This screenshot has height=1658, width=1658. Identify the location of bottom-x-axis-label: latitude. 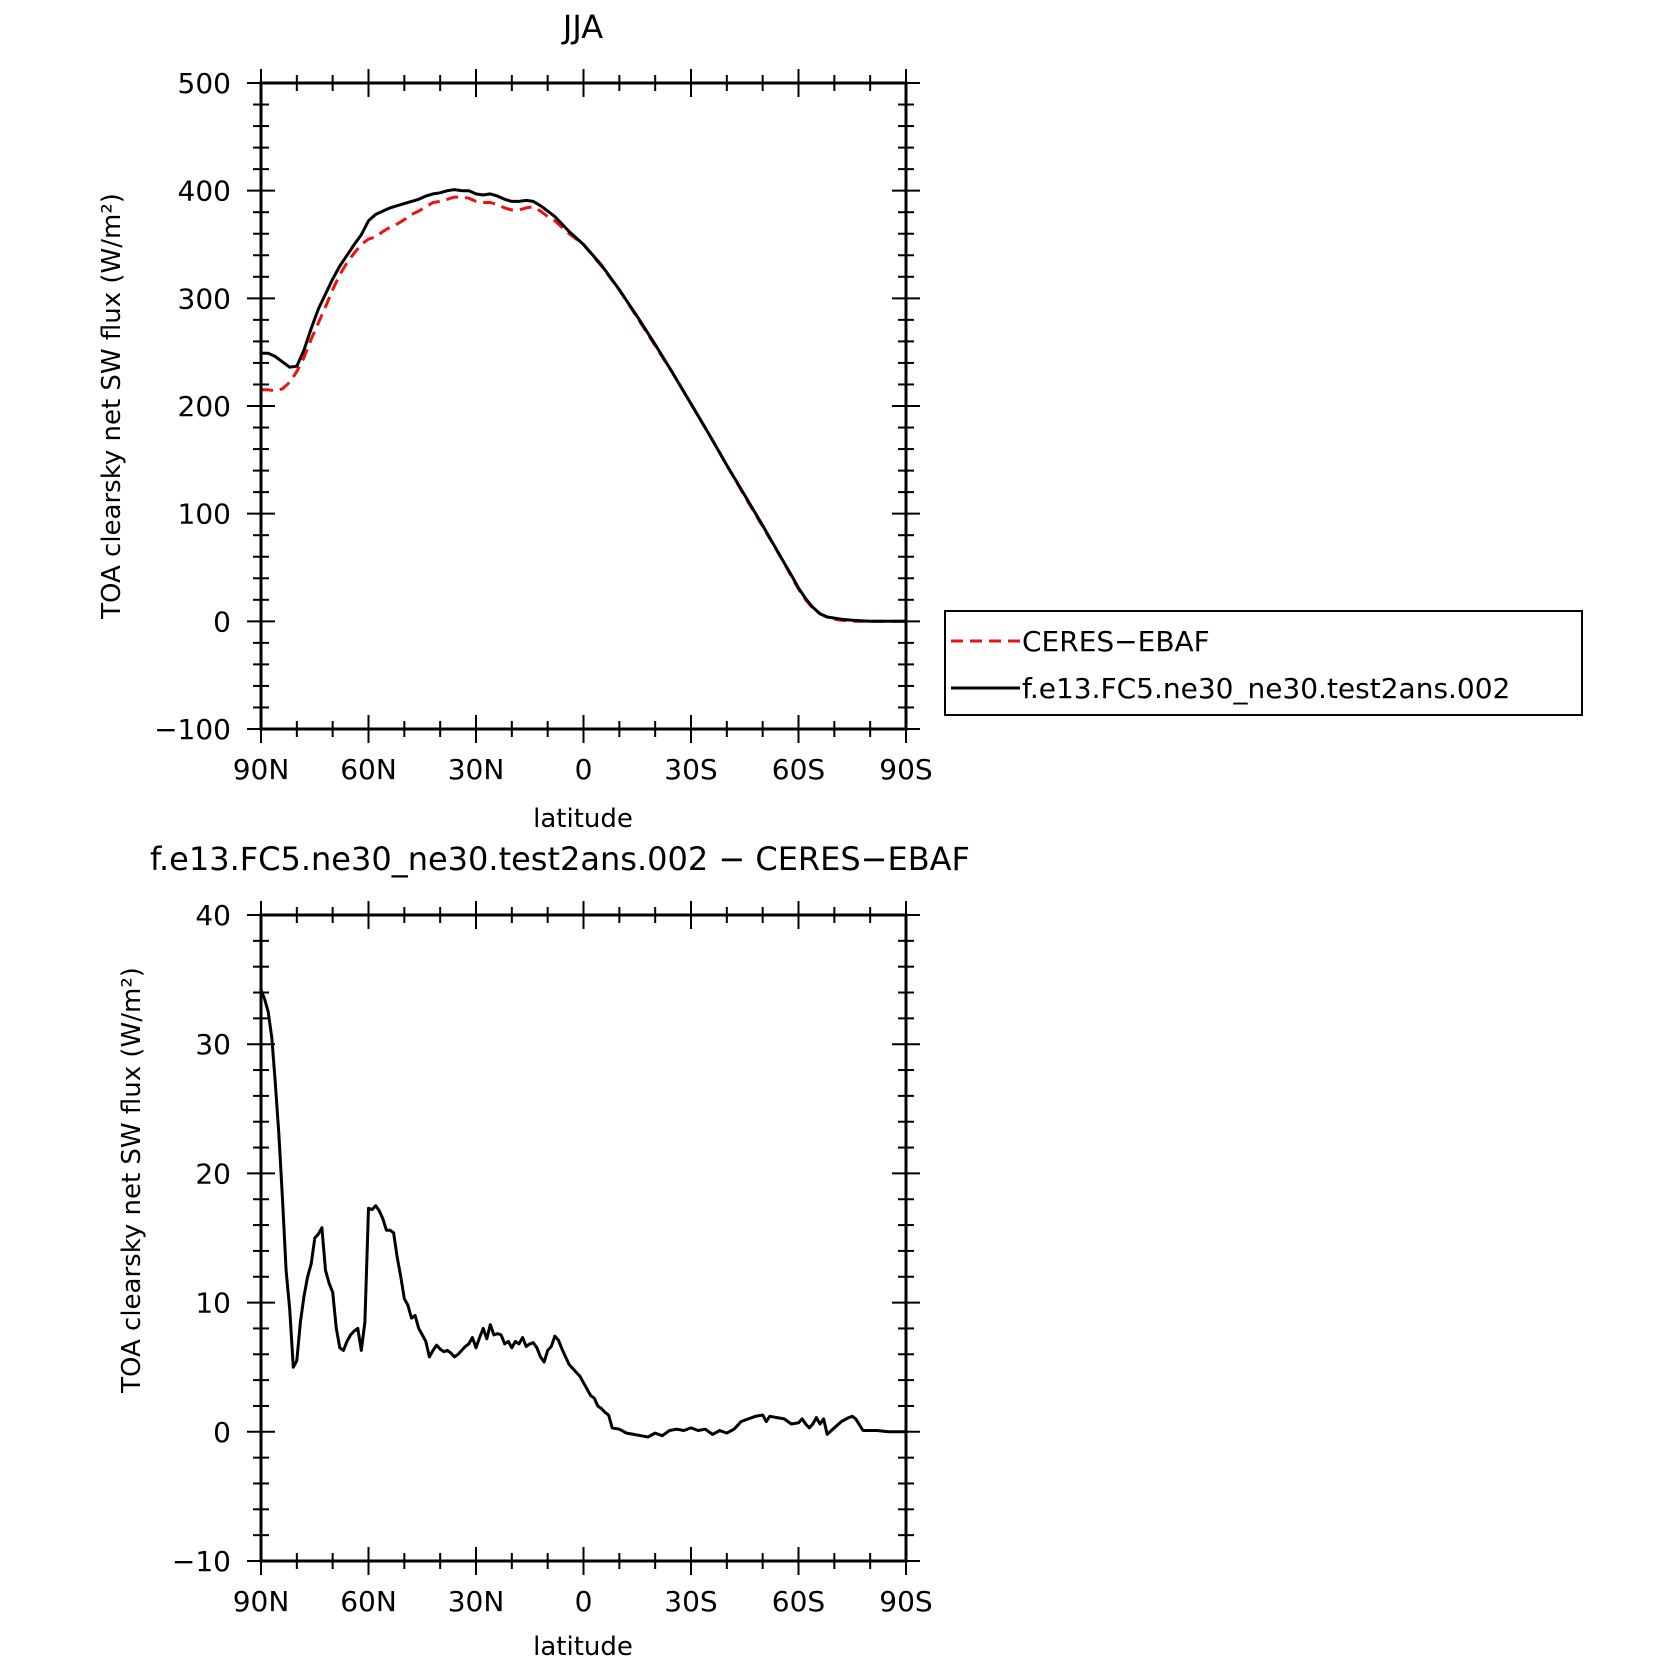
(583, 1645).